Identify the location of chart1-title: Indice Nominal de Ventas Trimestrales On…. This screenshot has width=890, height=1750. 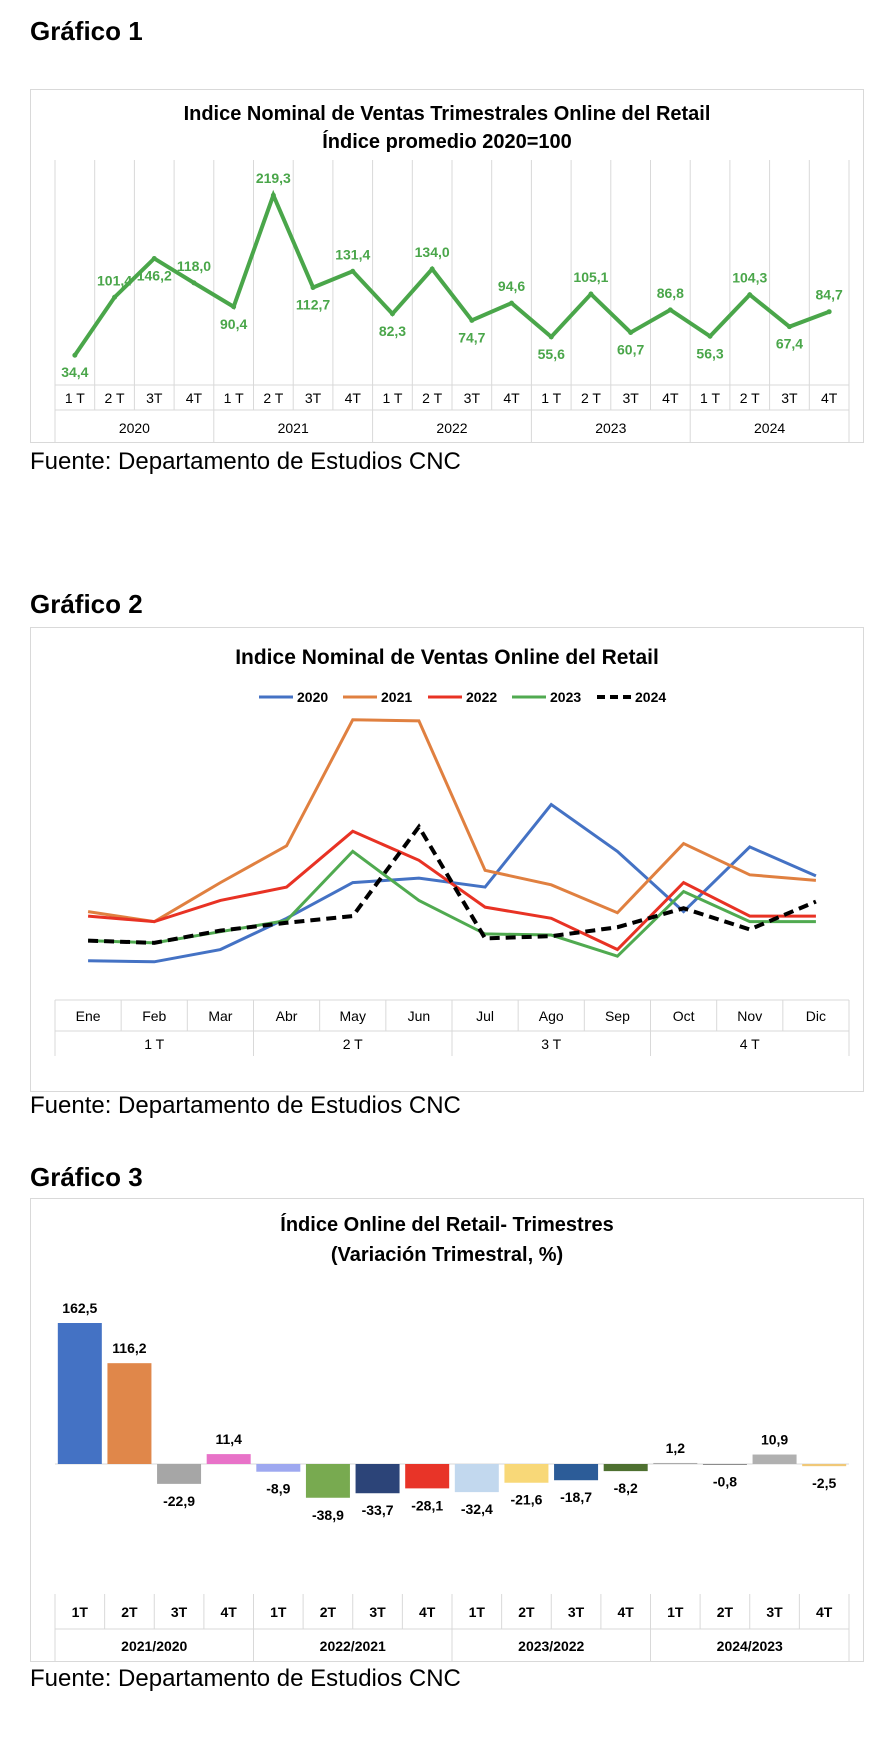
(447, 114).